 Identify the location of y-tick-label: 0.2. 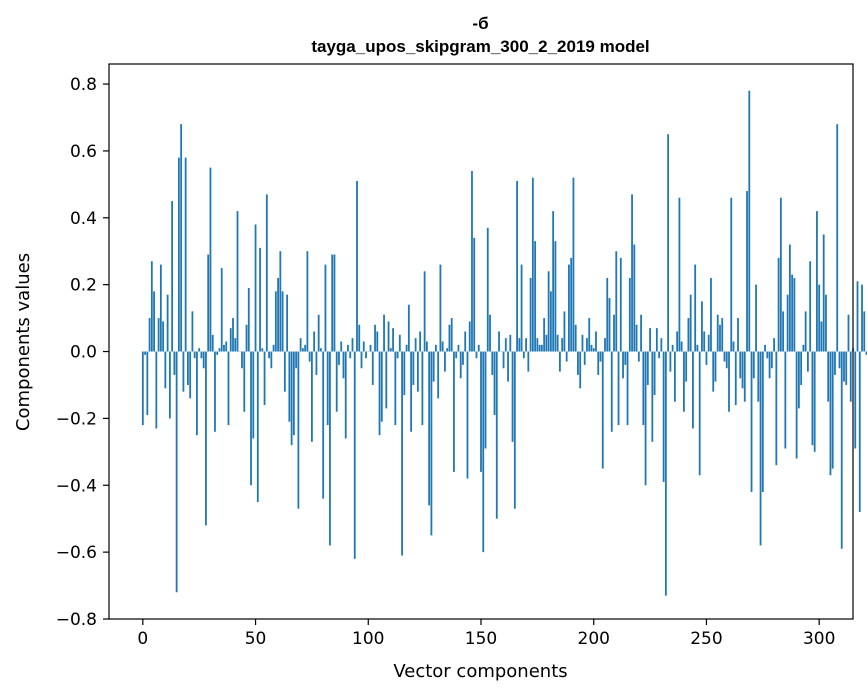
(83, 286).